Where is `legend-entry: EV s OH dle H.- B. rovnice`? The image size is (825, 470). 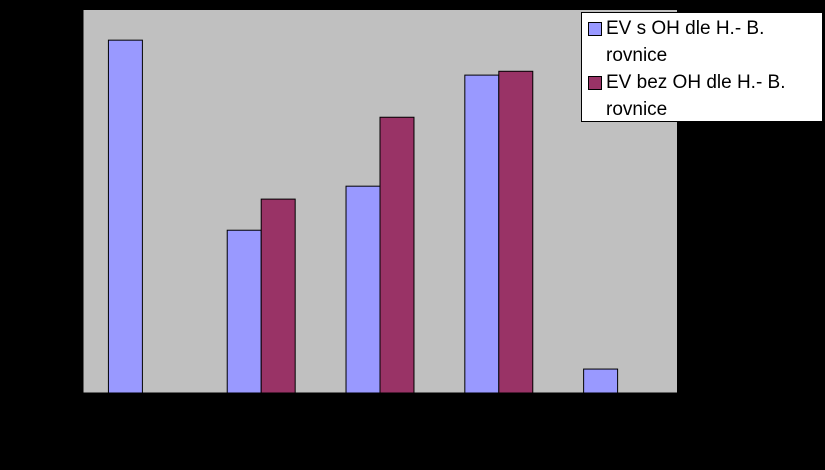 legend-entry: EV s OH dle H.- B. rovnice is located at coordinates (704, 42).